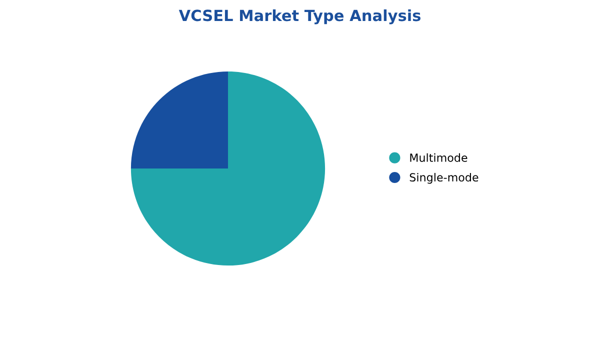 Image resolution: width=600 pixels, height=337 pixels. What do you see at coordinates (439, 157) in the screenshot?
I see `legend-label: Multimode` at bounding box center [439, 157].